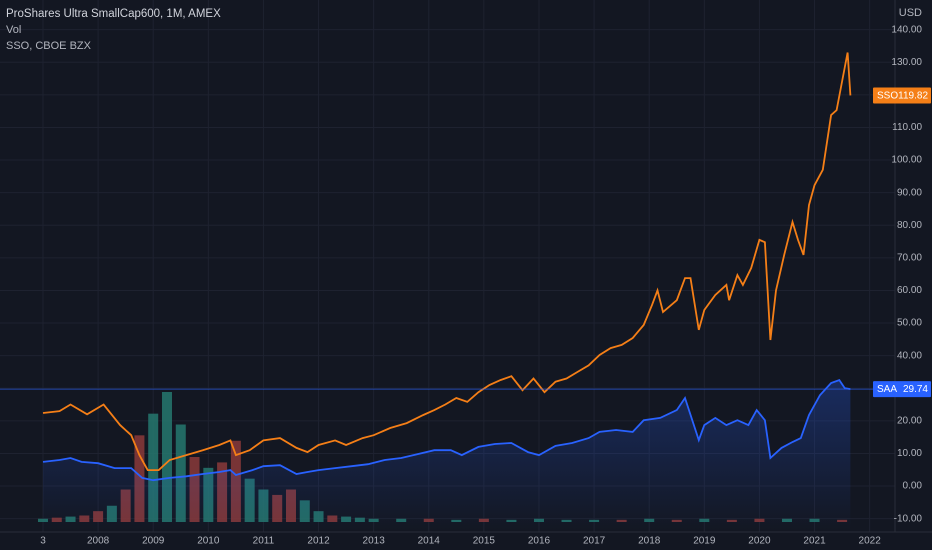 This screenshot has width=932, height=550. Describe the element at coordinates (909, 225) in the screenshot. I see `y-tick-label: 80.00` at that location.